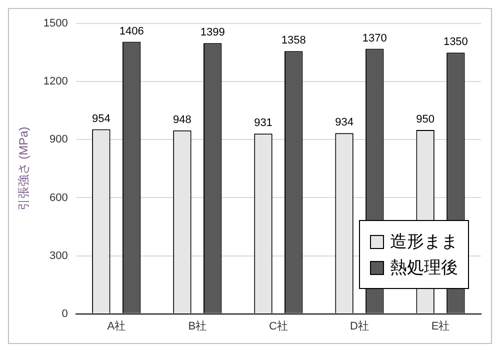 The image size is (498, 350). What do you see at coordinates (455, 42) in the screenshot?
I see `data-label: 1350` at bounding box center [455, 42].